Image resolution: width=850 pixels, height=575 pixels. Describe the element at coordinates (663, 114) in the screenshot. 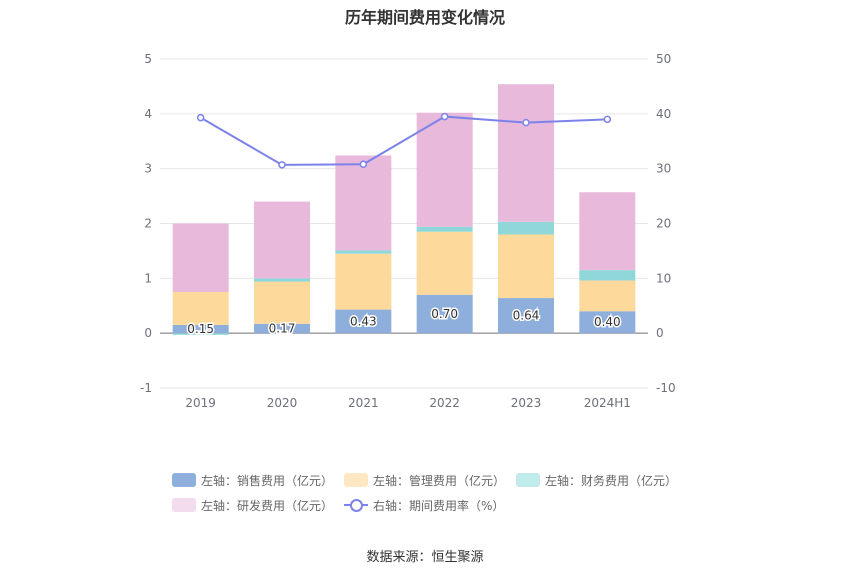

I see `right-axis-tick-label: 40` at that location.